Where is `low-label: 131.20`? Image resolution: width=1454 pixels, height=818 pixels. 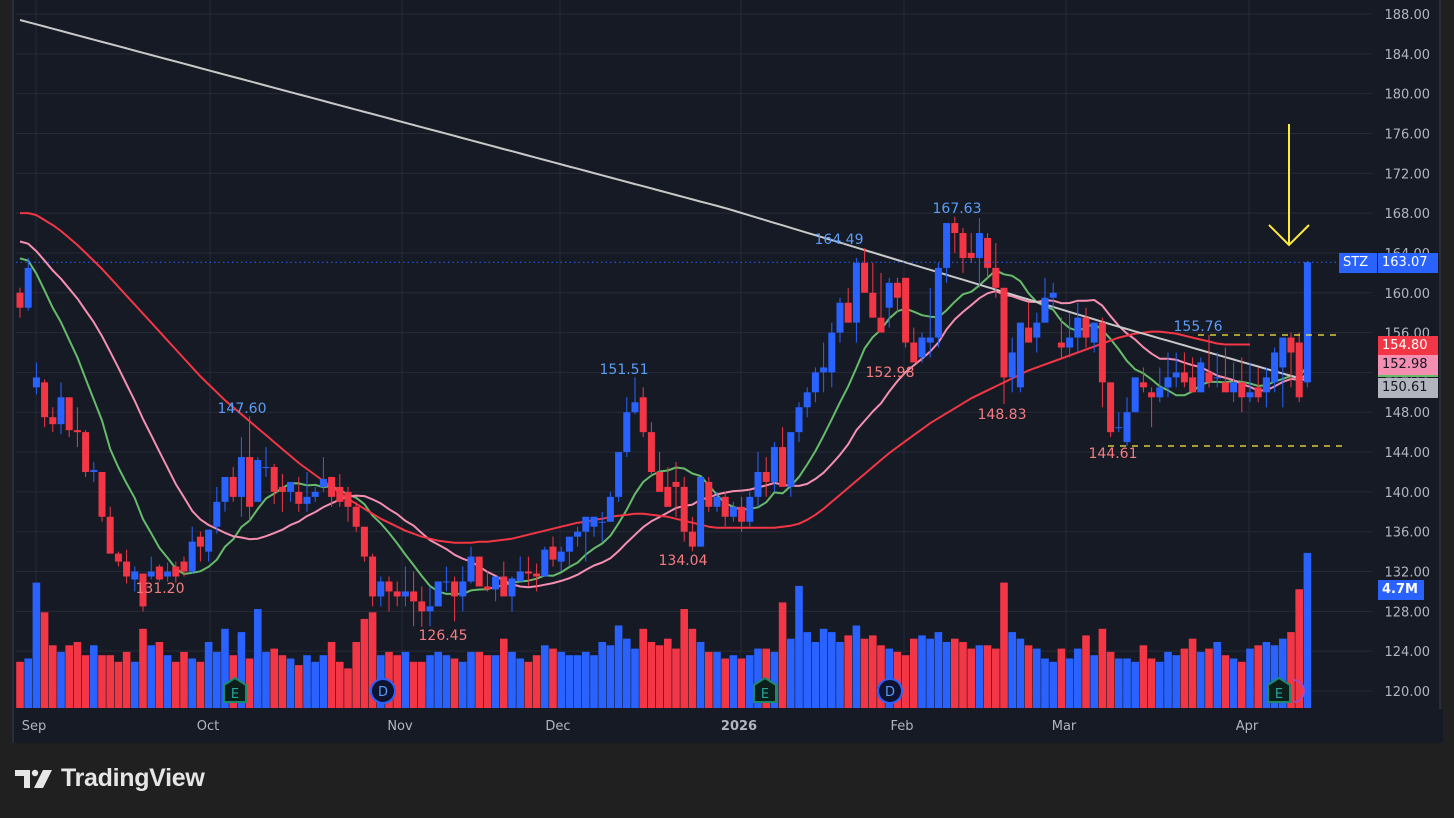
low-label: 131.20 is located at coordinates (160, 589).